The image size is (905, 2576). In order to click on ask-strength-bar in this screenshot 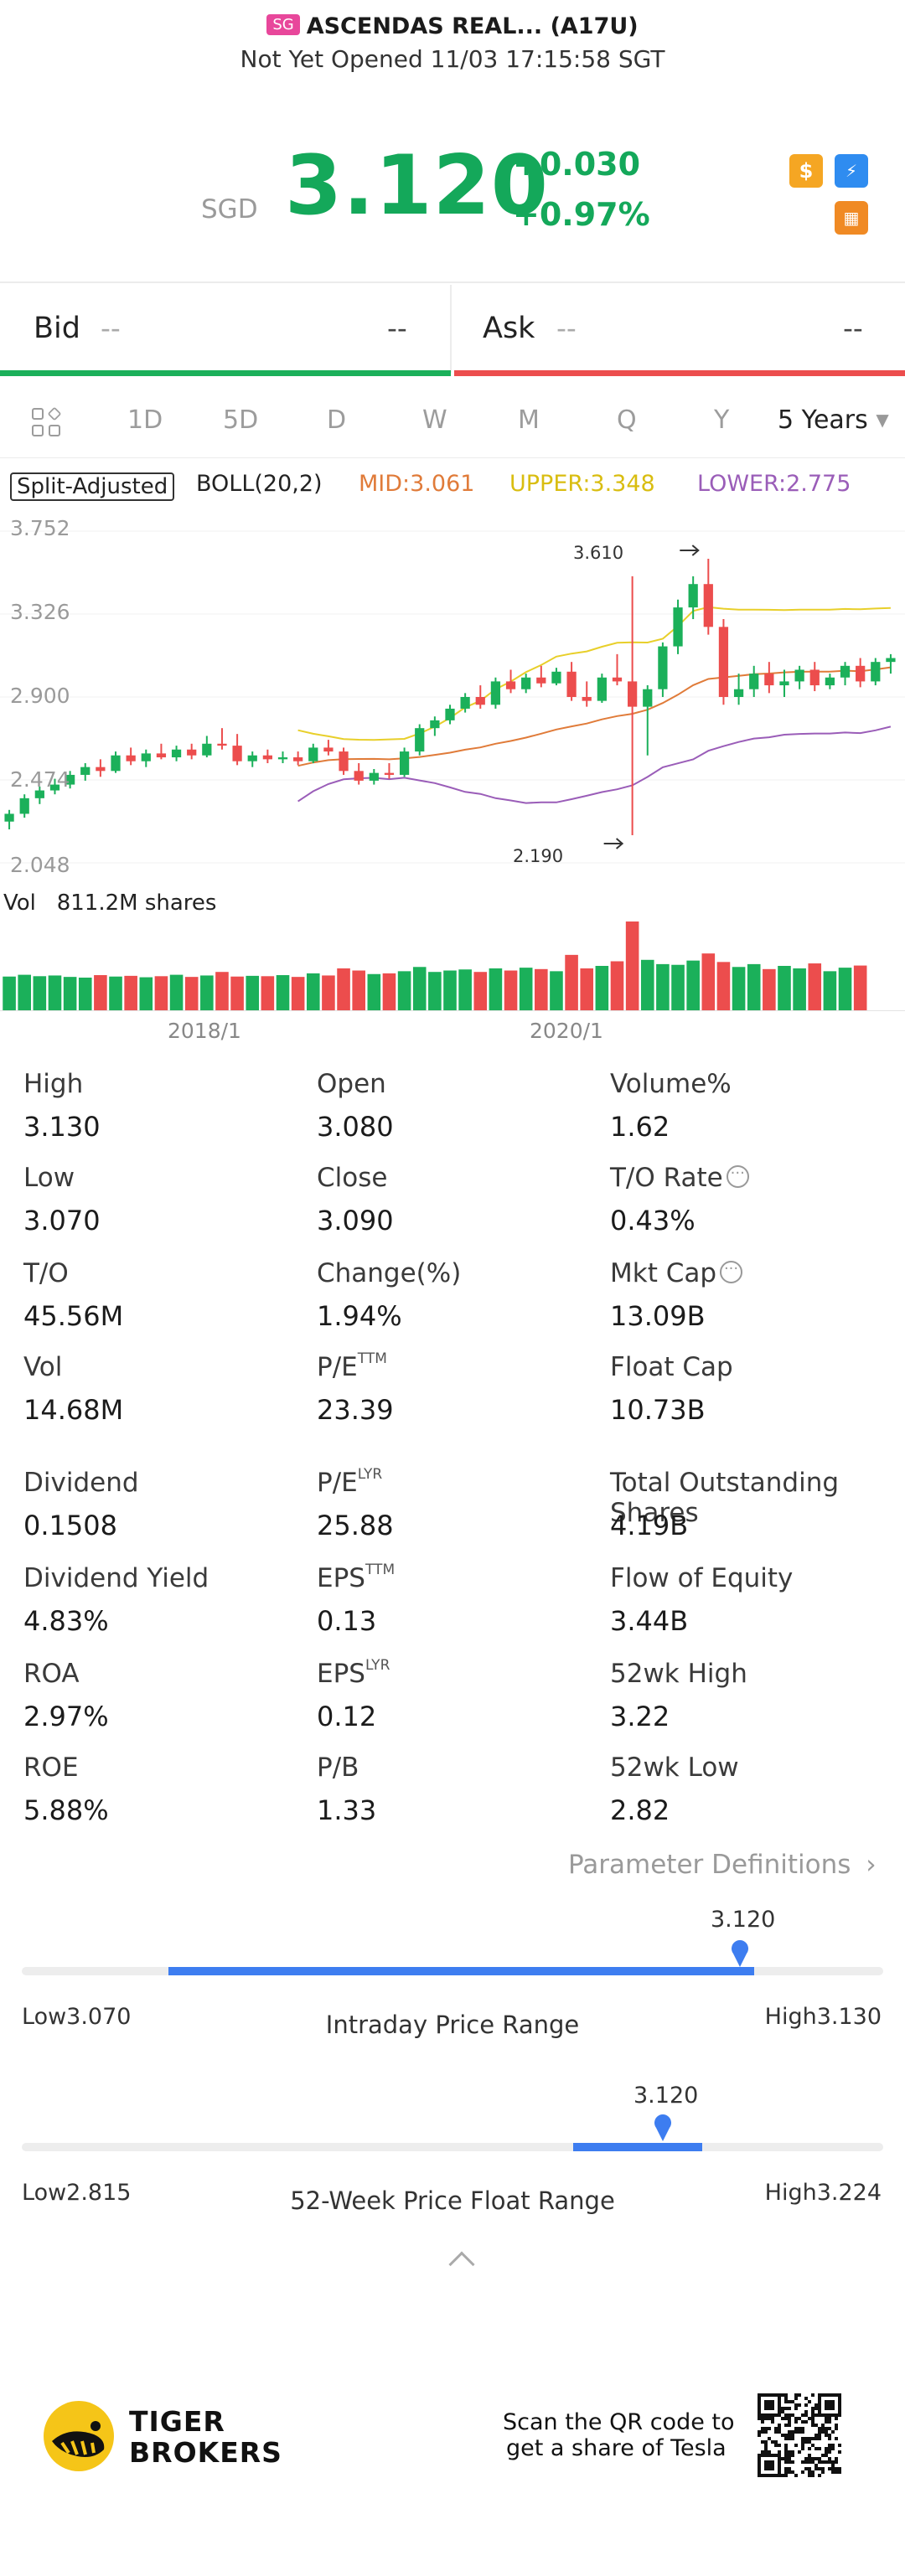, I will do `click(679, 373)`.